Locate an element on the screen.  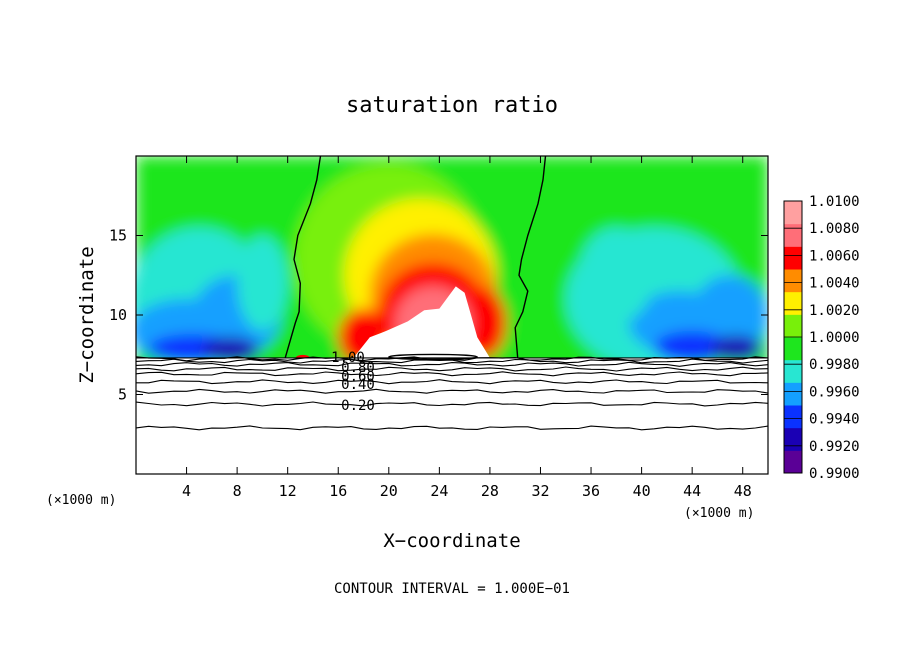
y-tick-label: 15 is located at coordinates (118, 236).